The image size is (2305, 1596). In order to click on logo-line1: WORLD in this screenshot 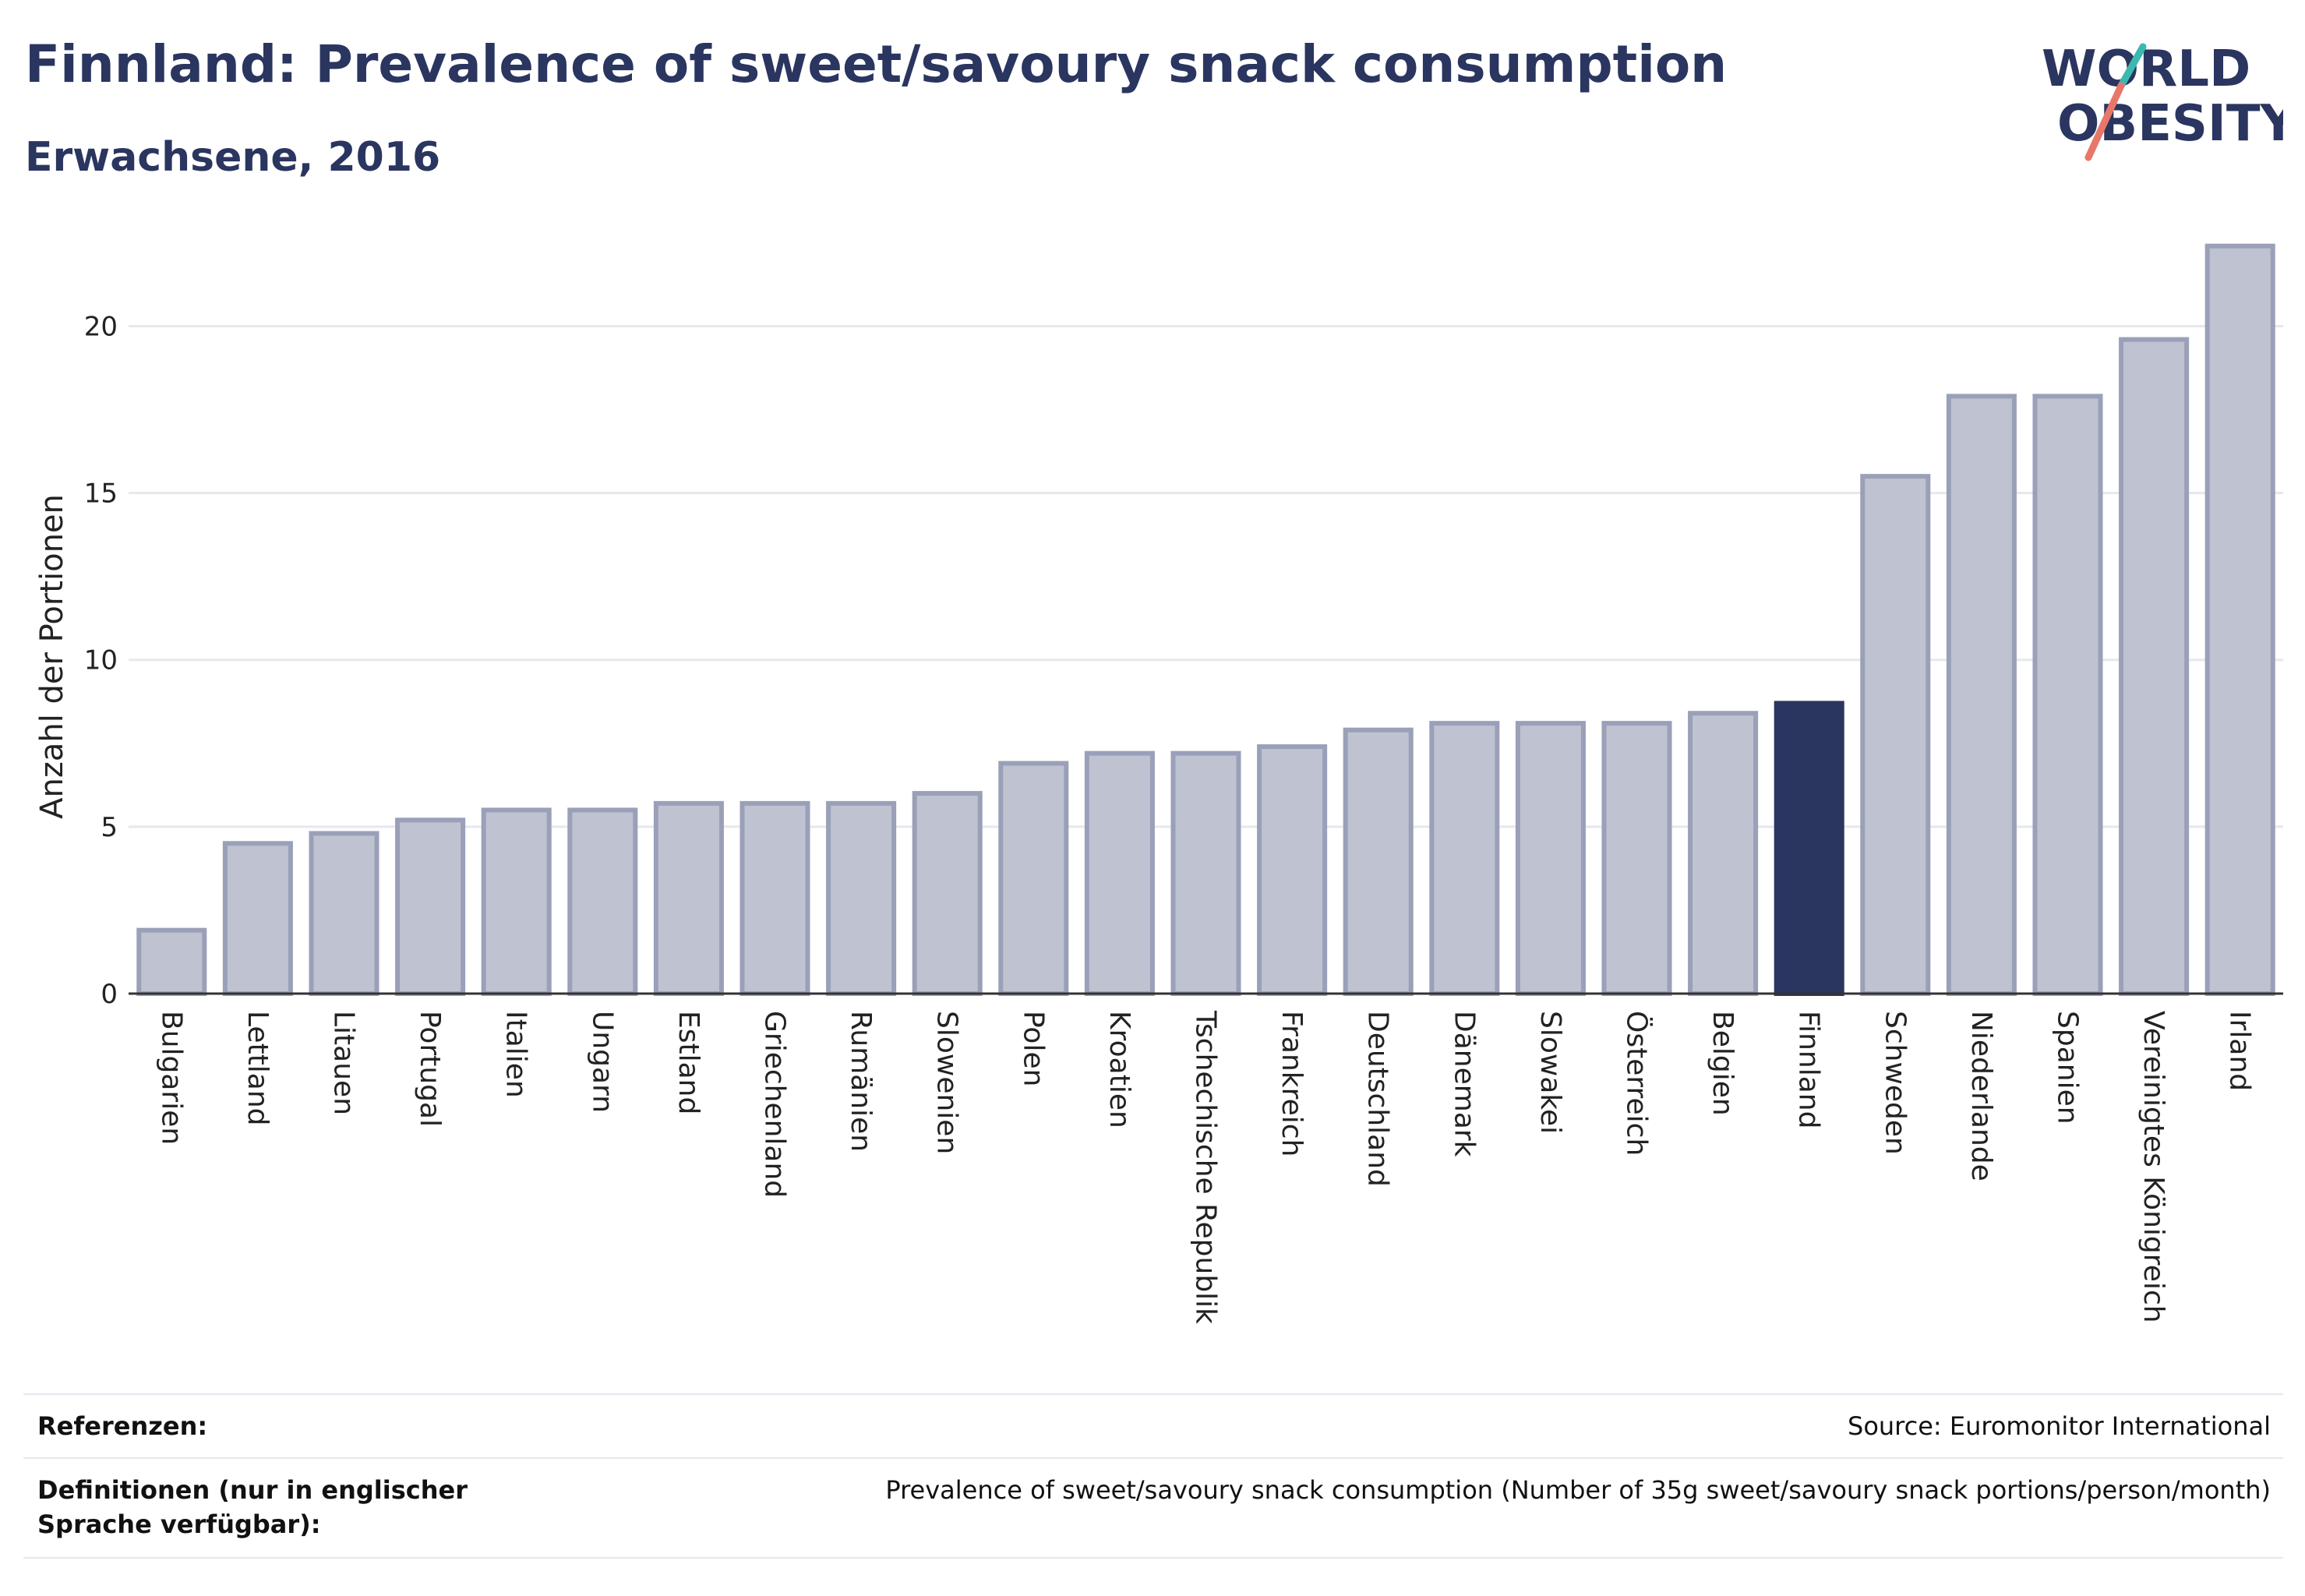, I will do `click(2146, 69)`.